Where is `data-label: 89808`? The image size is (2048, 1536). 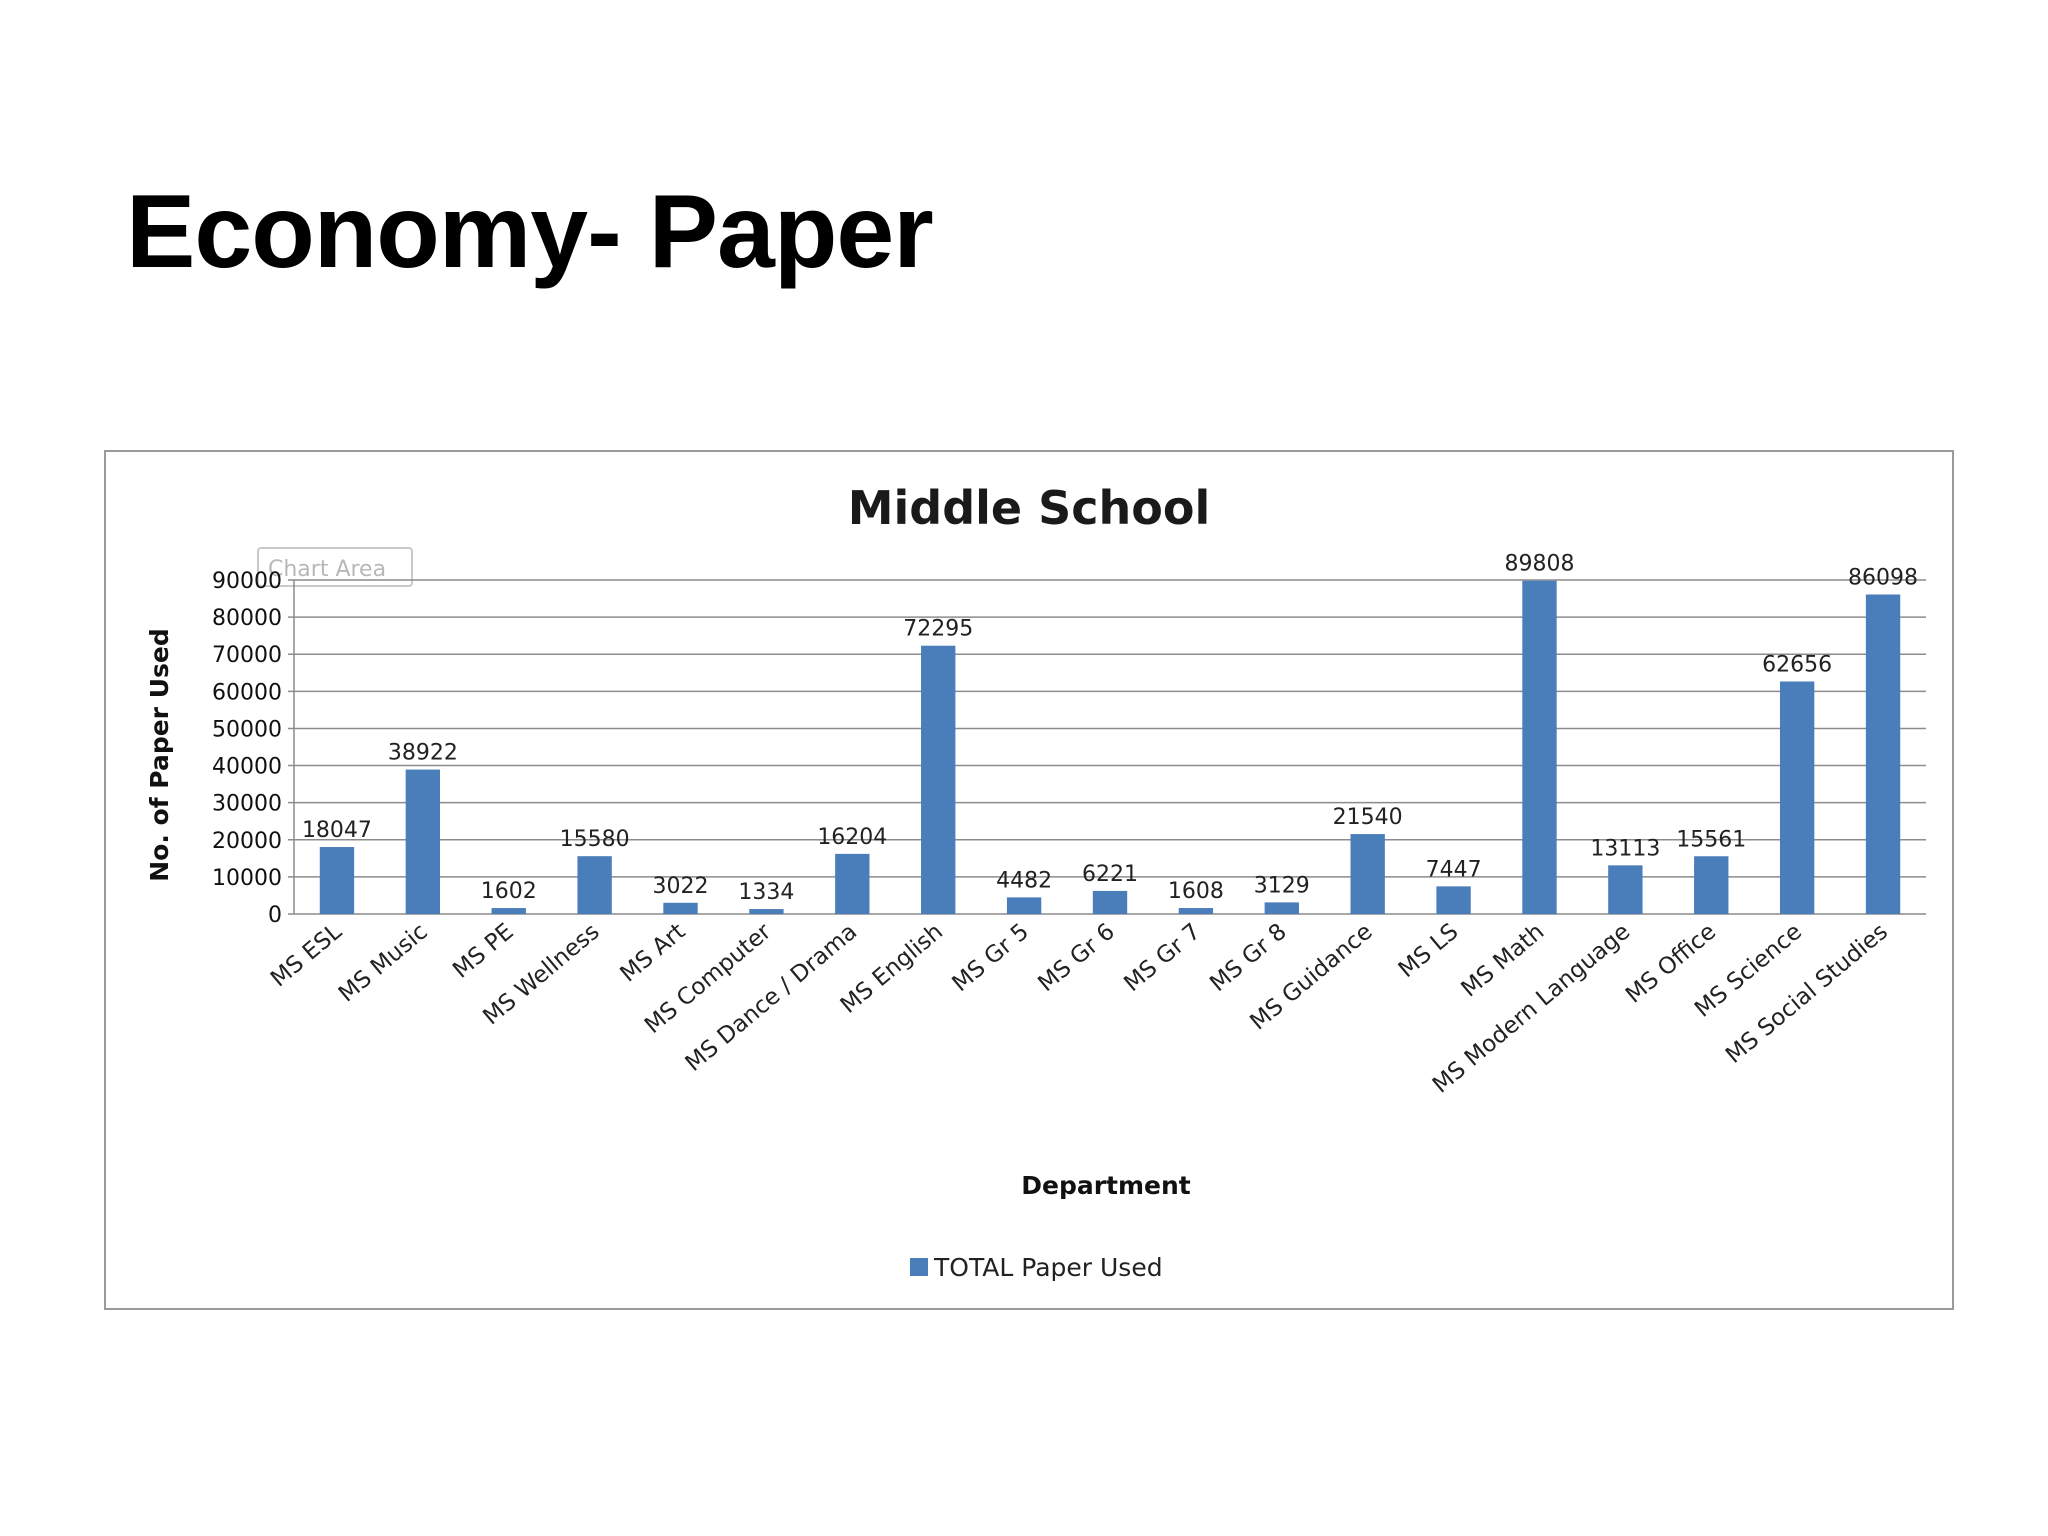
data-label: 89808 is located at coordinates (1539, 564).